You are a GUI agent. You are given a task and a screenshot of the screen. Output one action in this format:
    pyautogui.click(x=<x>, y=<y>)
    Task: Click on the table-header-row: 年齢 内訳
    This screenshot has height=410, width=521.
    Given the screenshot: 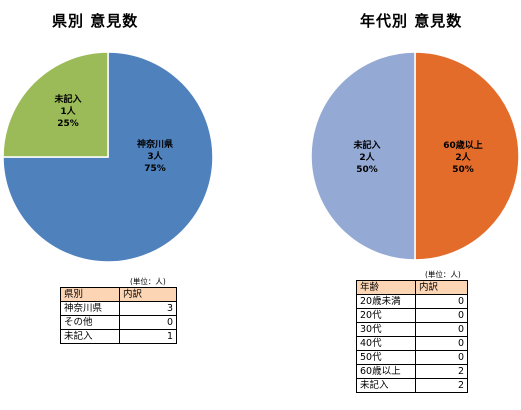 What is the action you would take?
    pyautogui.click(x=412, y=287)
    